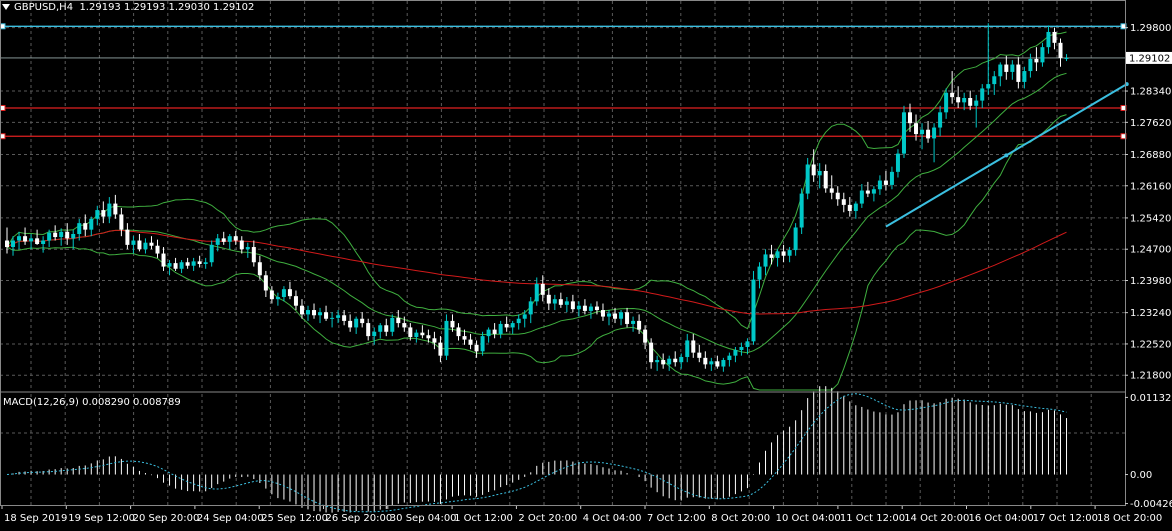  I want to click on time-tick-label: 18 Oct 20:00, so click(1129, 518).